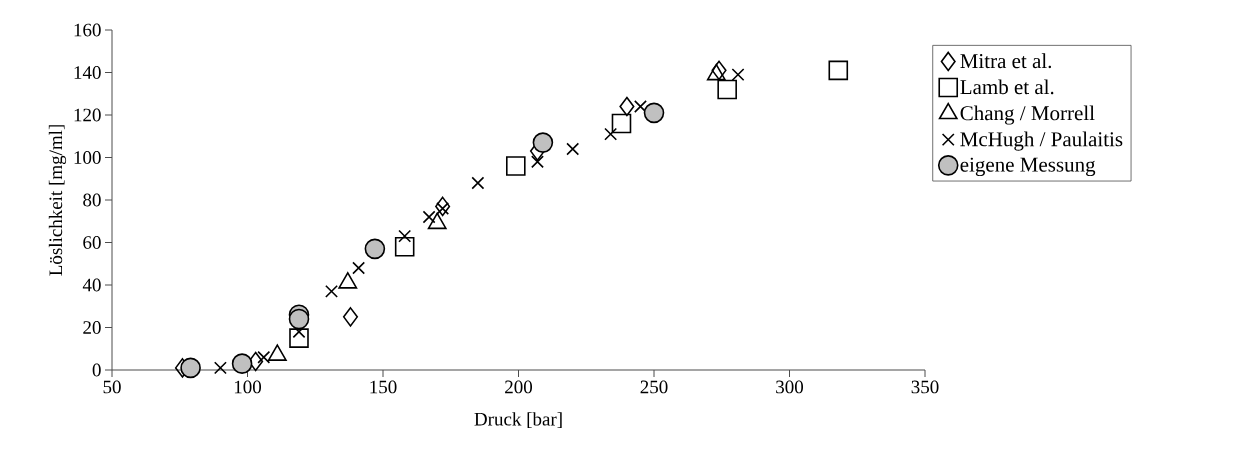  Describe the element at coordinates (87, 72) in the screenshot. I see `y-tick-label: 140` at that location.